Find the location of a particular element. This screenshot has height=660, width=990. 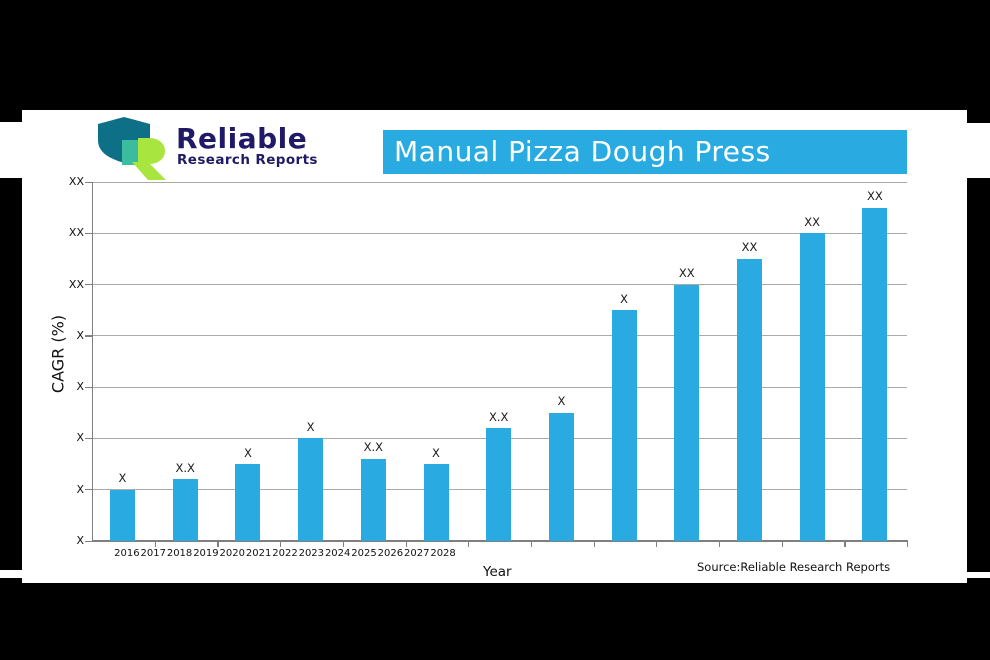

year-label: 2016 is located at coordinates (127, 553).